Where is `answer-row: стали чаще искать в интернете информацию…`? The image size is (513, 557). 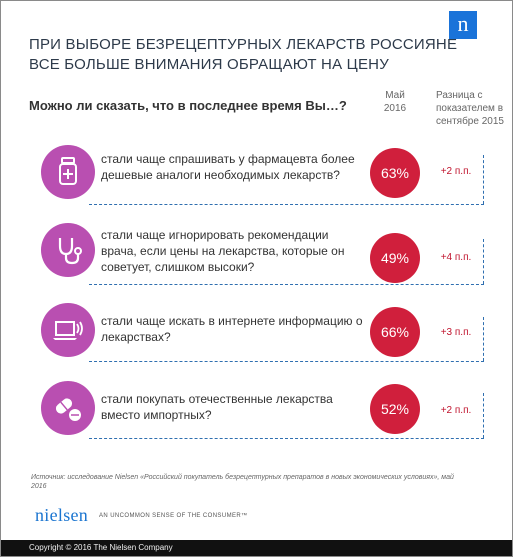 answer-row: стали чаще искать в интернете информацию… is located at coordinates (256, 336).